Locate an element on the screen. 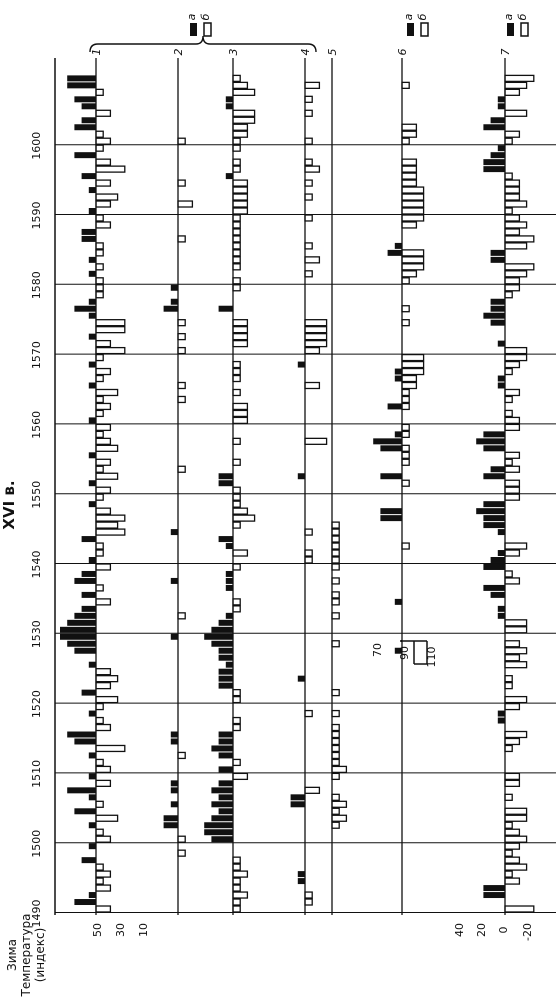 The width and height of the screenshot is (556, 1000). row5-scale-70: 70 is located at coordinates (377, 650).